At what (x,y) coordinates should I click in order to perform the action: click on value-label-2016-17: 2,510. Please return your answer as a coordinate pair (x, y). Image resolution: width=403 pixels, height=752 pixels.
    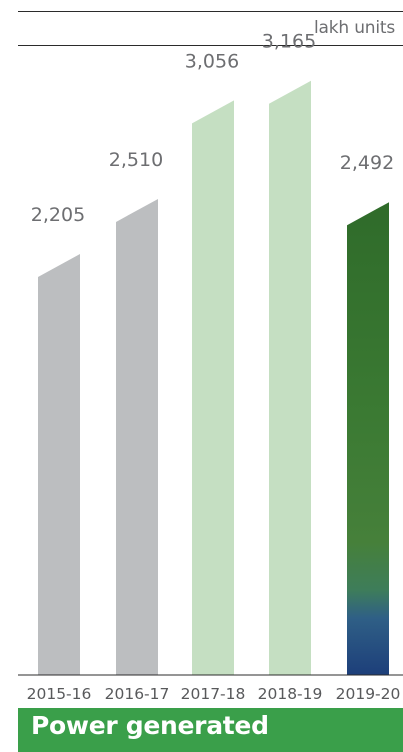
    Looking at the image, I should click on (136, 160).